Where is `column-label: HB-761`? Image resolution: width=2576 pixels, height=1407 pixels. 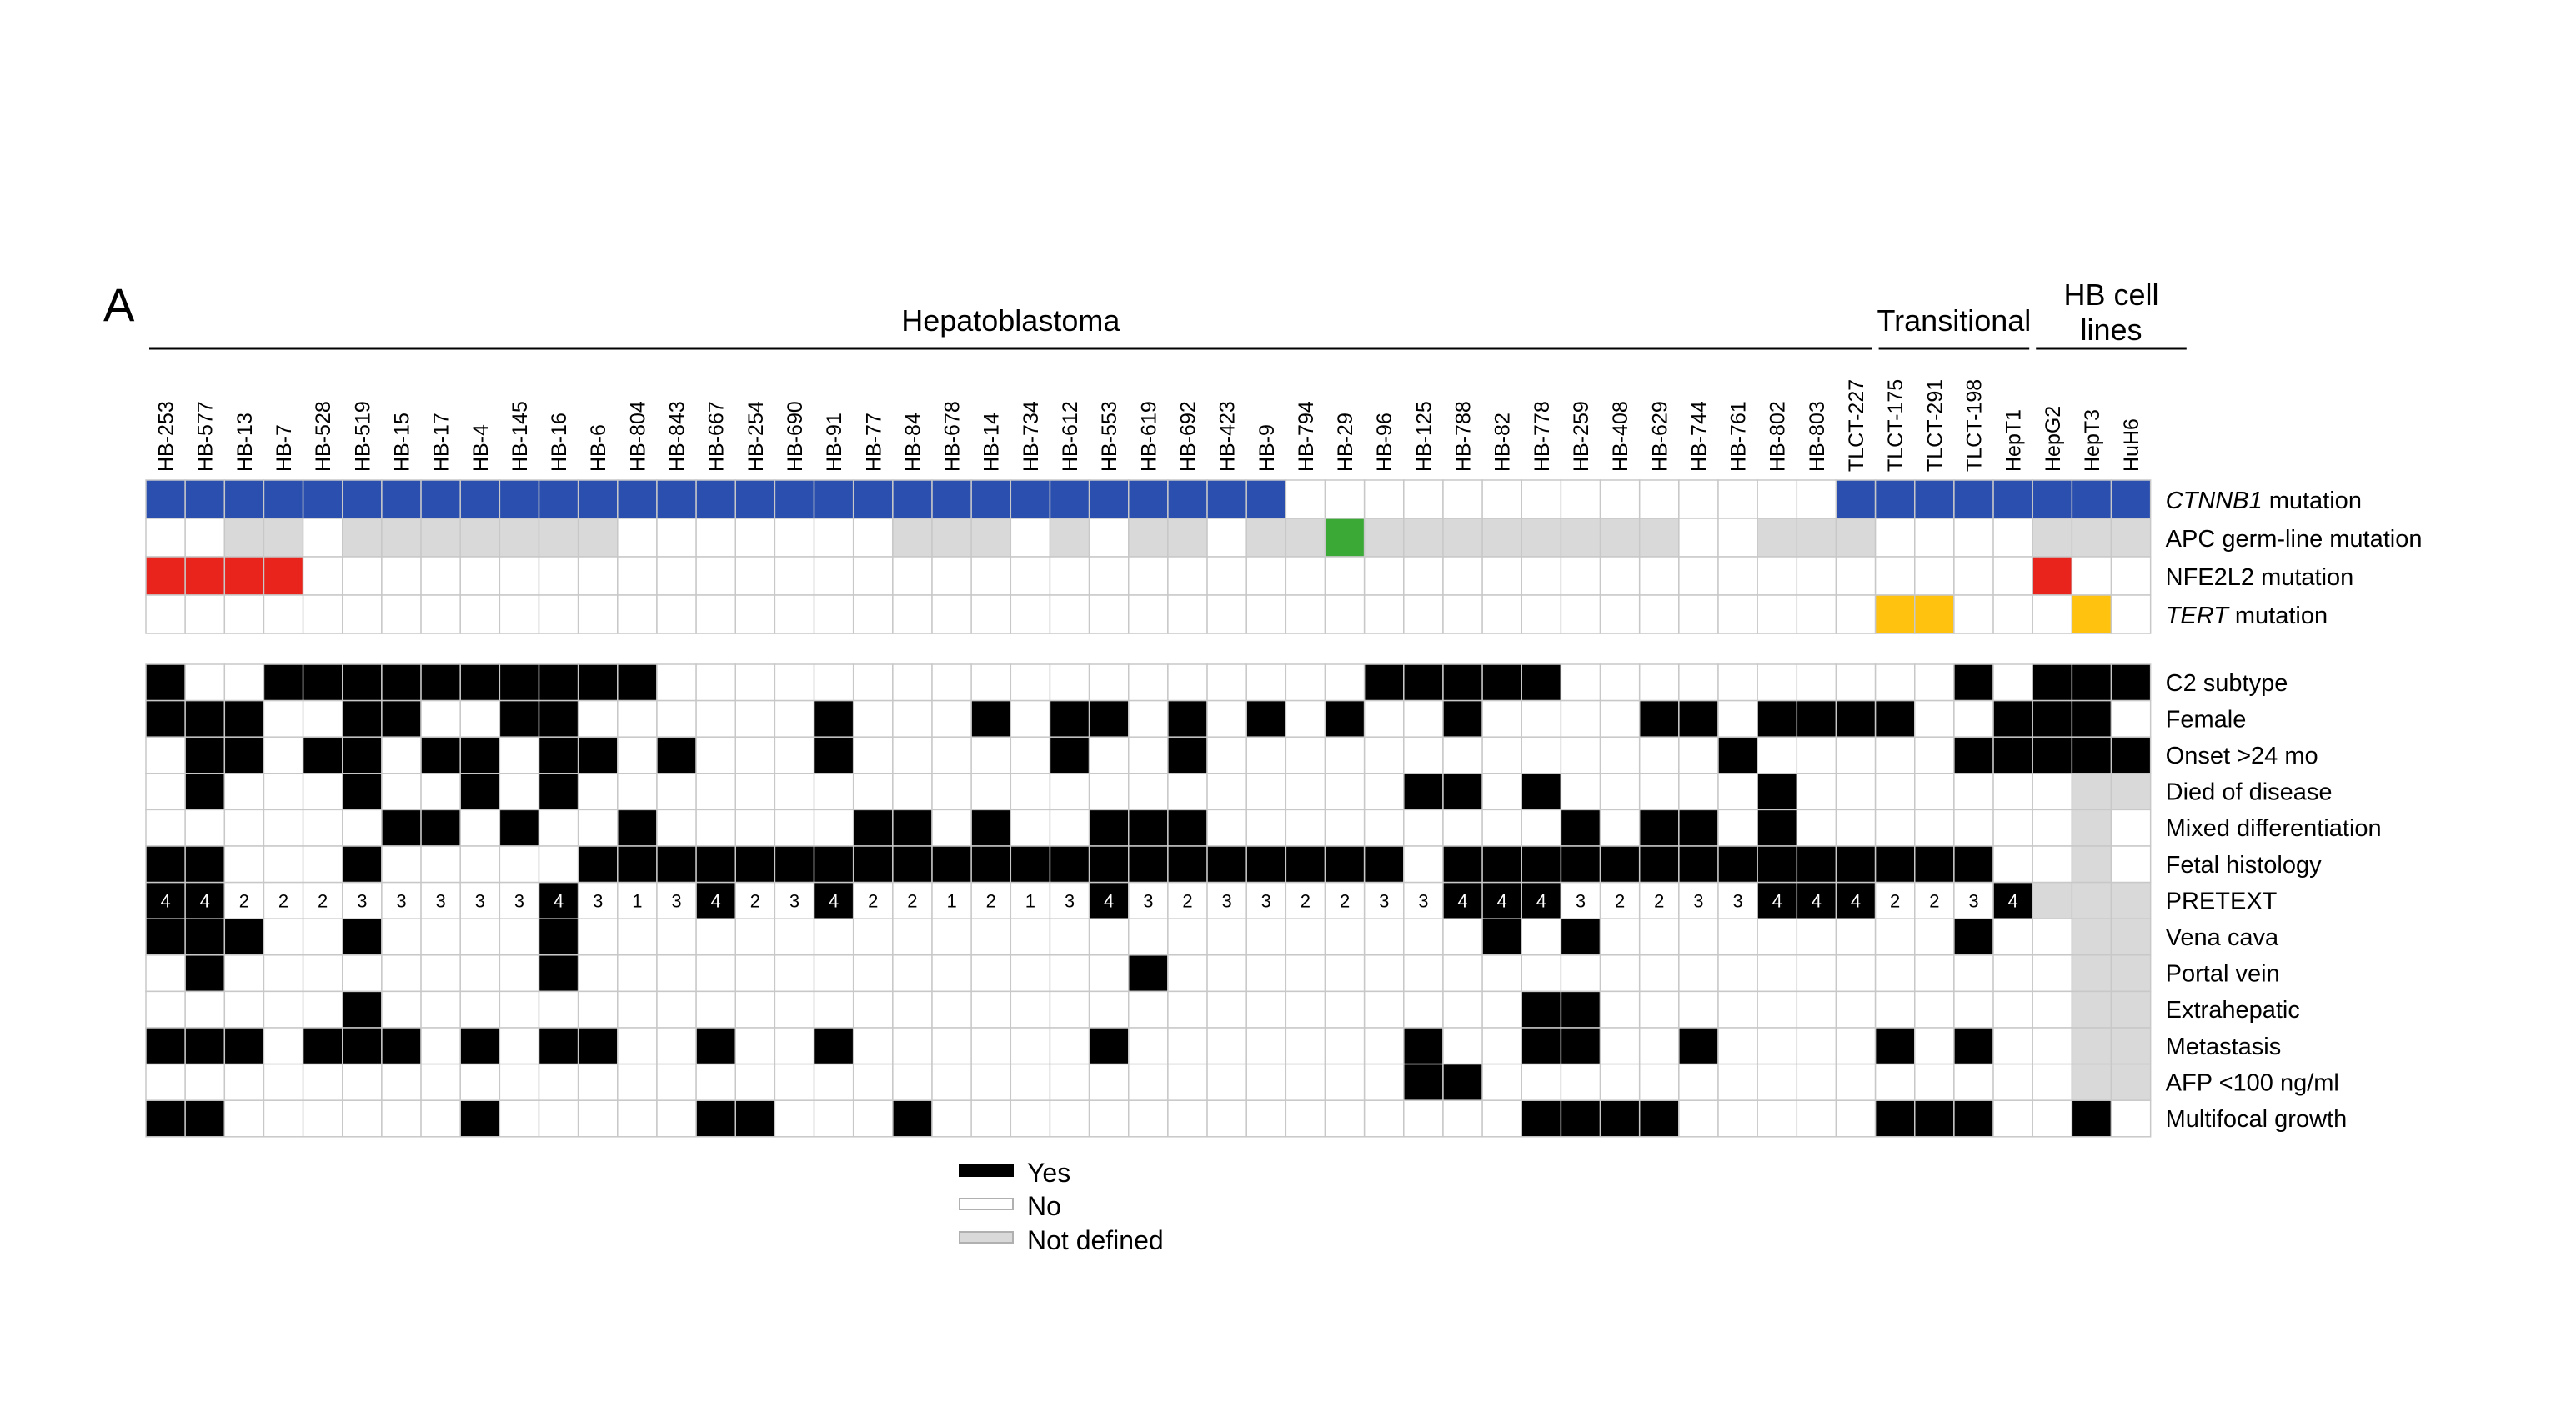
column-label: HB-761 is located at coordinates (1739, 436).